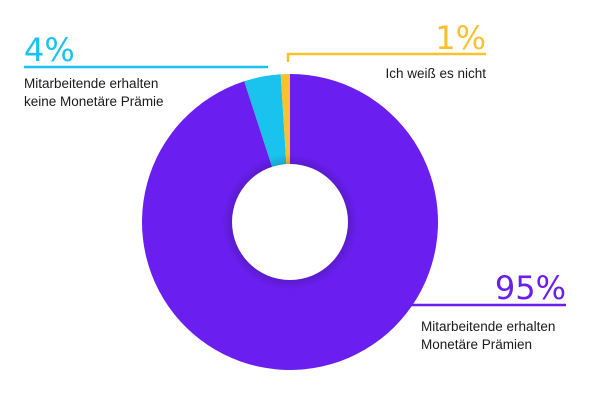  What do you see at coordinates (530, 288) in the screenshot?
I see `percent-label-95: 95%` at bounding box center [530, 288].